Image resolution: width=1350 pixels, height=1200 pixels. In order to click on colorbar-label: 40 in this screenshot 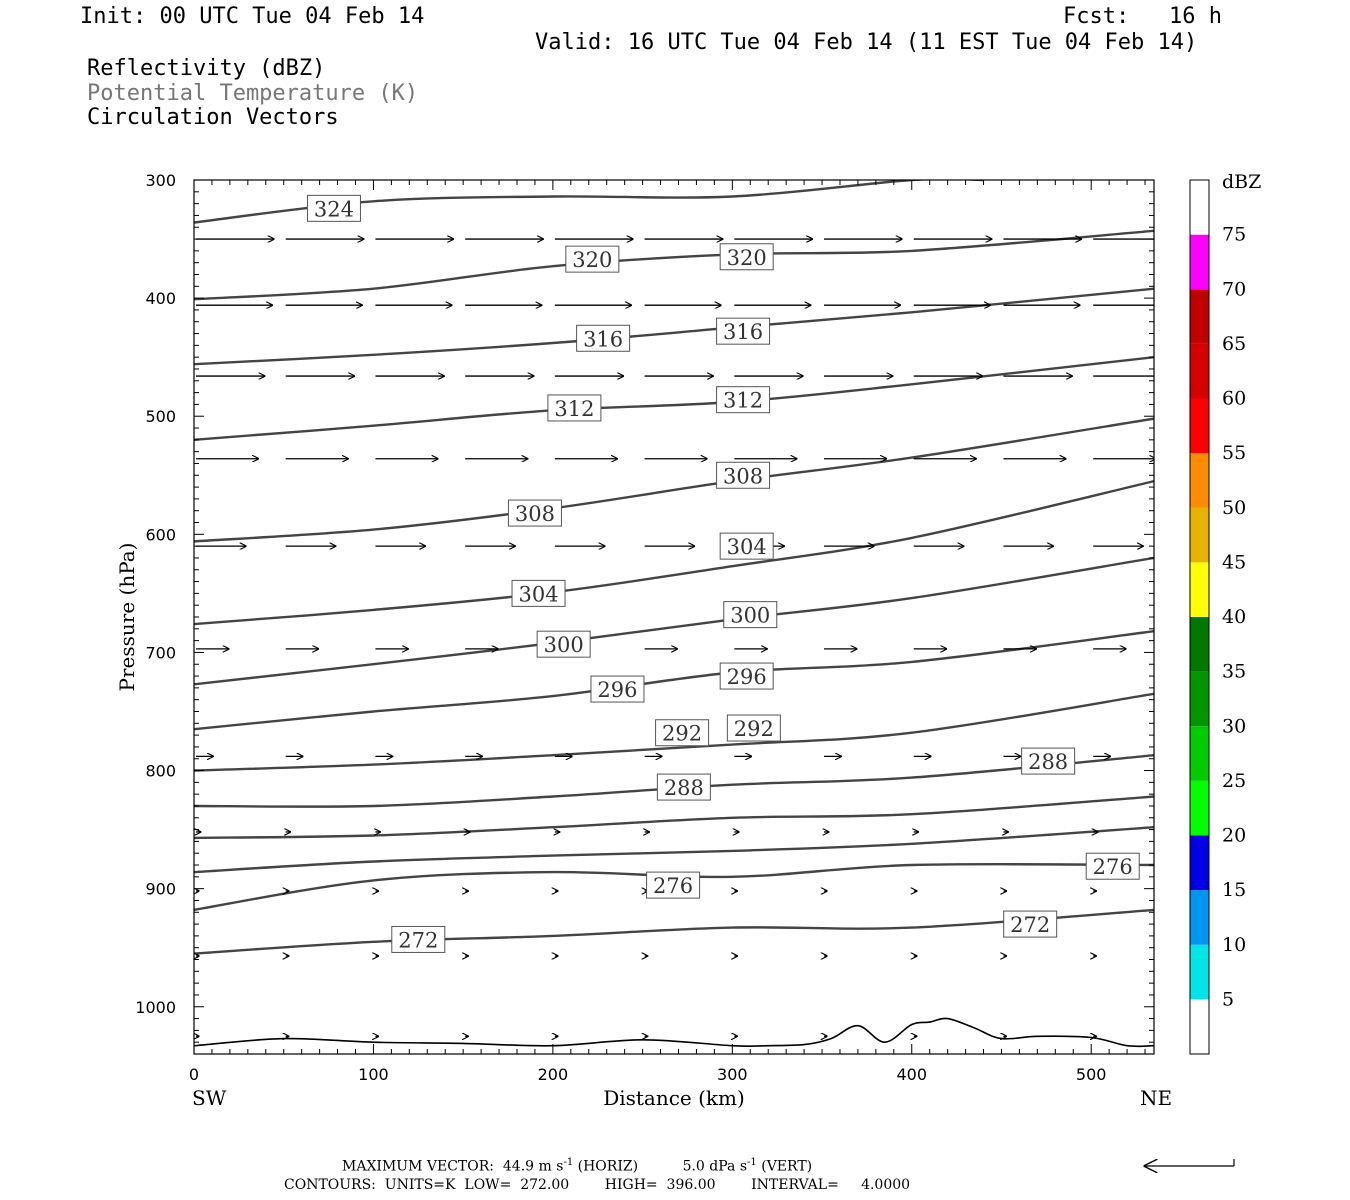, I will do `click(1234, 617)`.